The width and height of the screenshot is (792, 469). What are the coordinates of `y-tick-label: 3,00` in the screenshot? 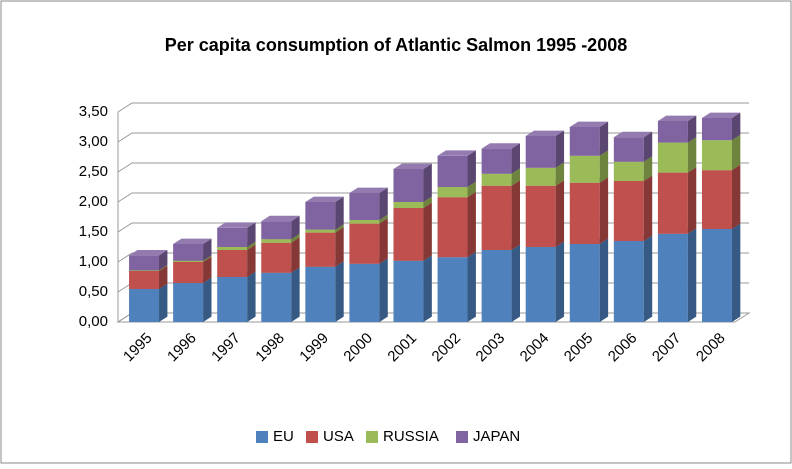 It's located at (93, 141).